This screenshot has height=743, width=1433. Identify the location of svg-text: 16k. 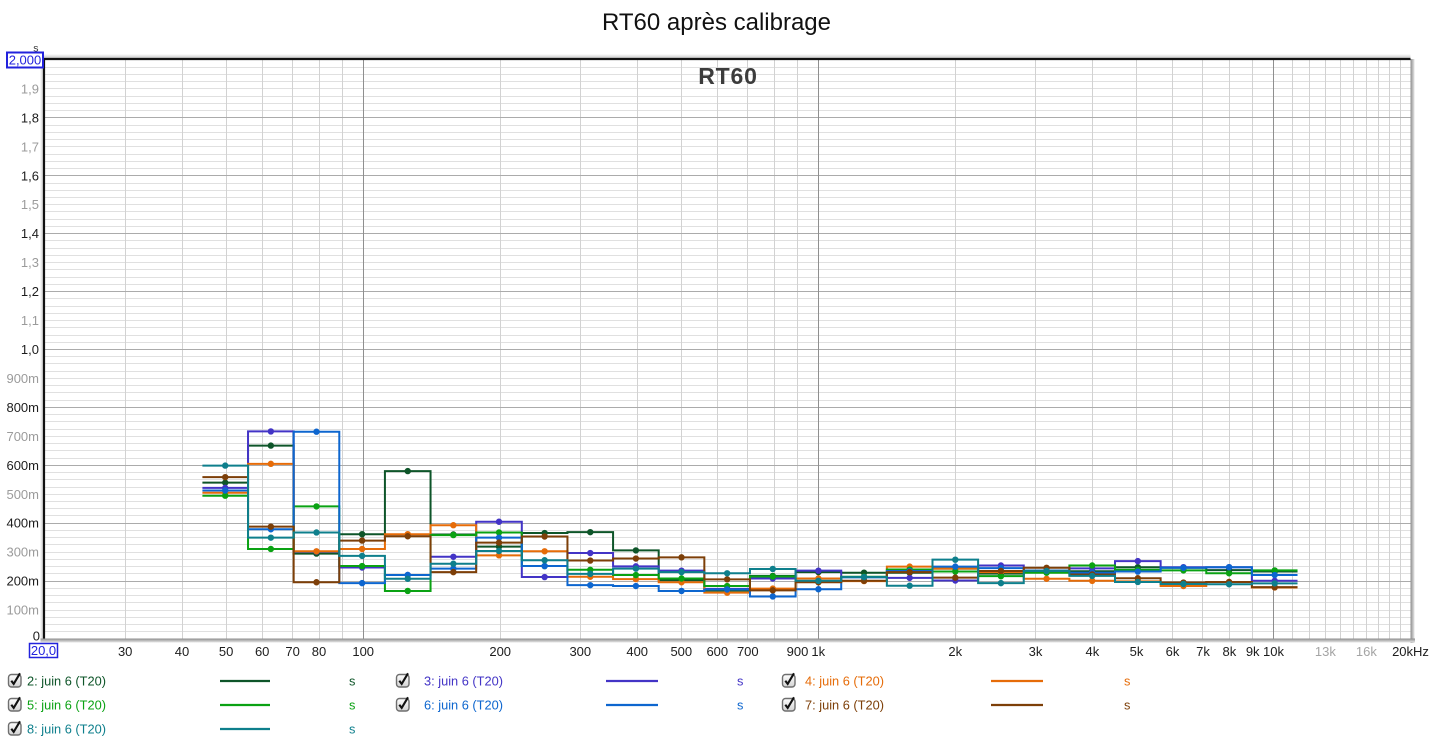
(1366, 651).